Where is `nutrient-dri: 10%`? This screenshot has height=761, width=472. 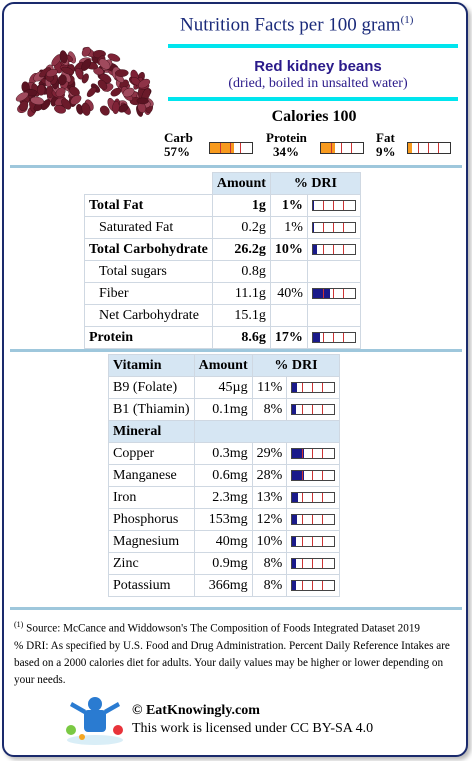
nutrient-dri: 10% is located at coordinates (288, 249).